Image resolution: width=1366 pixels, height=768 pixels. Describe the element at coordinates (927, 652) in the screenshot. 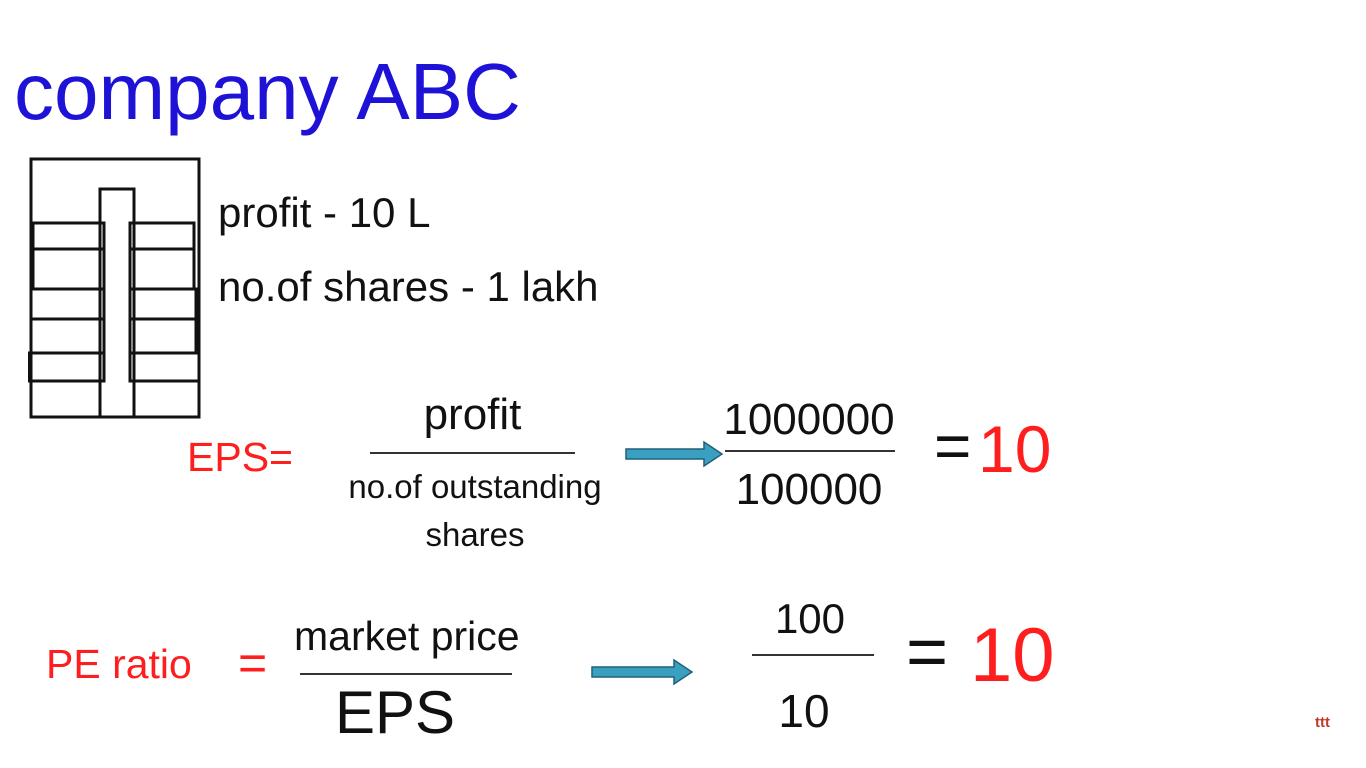

I see `pe-equals-sign: =` at that location.